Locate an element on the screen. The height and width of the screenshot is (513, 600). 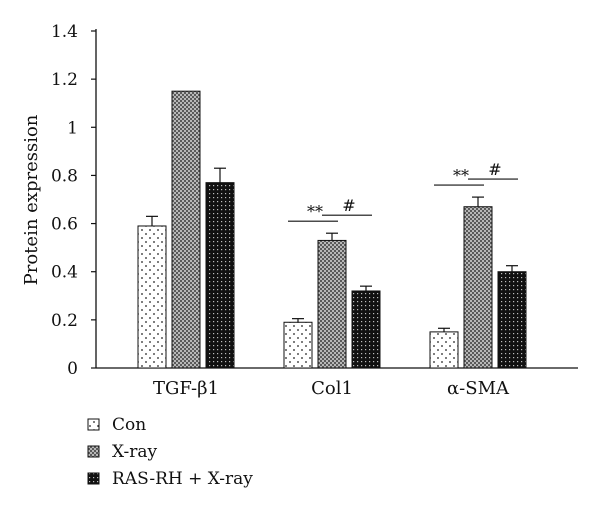
legend-label: Con is located at coordinates (129, 425).